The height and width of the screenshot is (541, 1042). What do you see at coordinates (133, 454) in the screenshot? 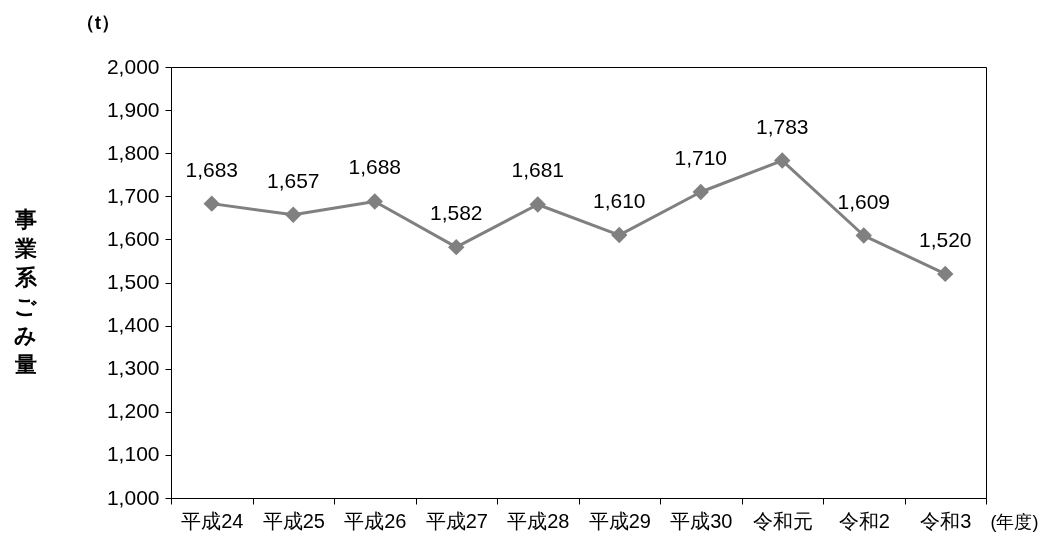
I see `y-tick-label: 1,100` at bounding box center [133, 454].